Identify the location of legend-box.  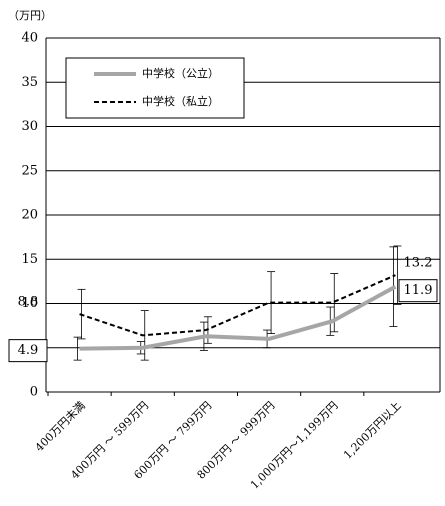
(155, 88).